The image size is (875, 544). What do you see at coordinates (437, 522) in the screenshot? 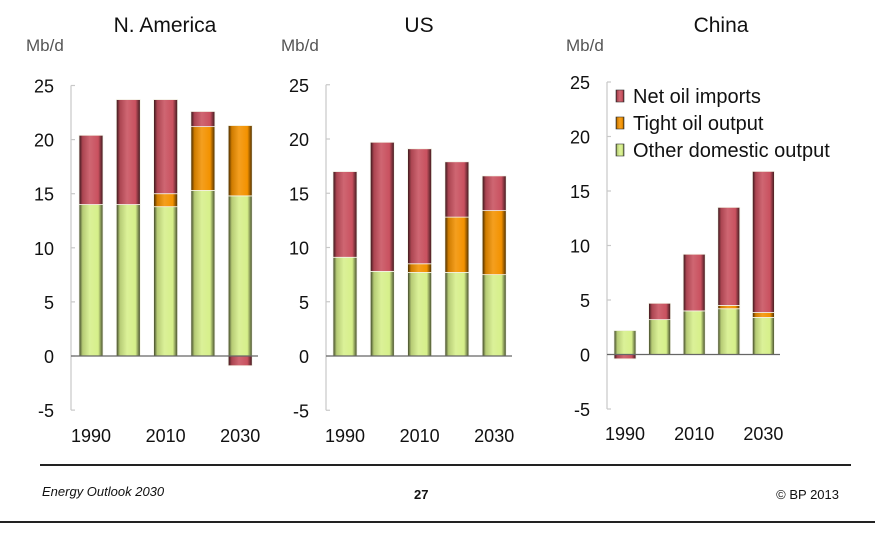
I see `footer-bottom-rule` at bounding box center [437, 522].